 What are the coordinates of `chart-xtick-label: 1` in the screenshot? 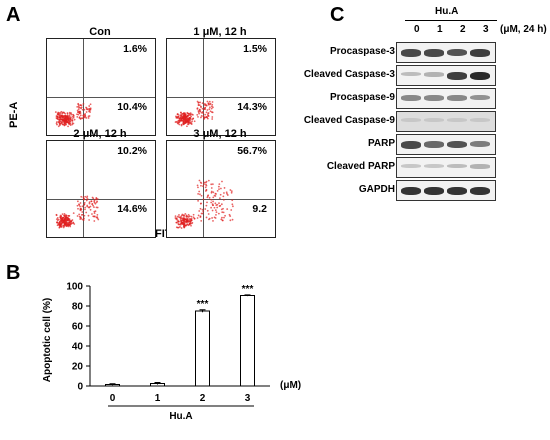 It's located at (158, 398).